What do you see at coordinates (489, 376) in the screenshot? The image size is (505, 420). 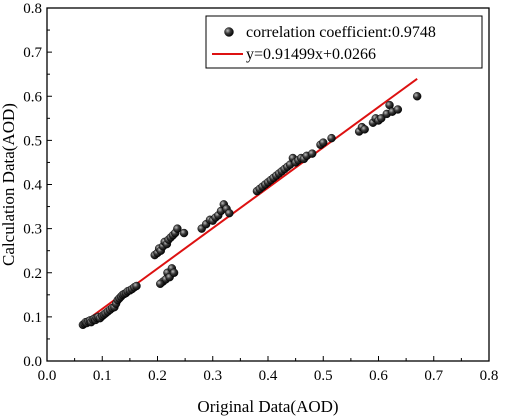 I see `x-tick-label: 0.8` at bounding box center [489, 376].